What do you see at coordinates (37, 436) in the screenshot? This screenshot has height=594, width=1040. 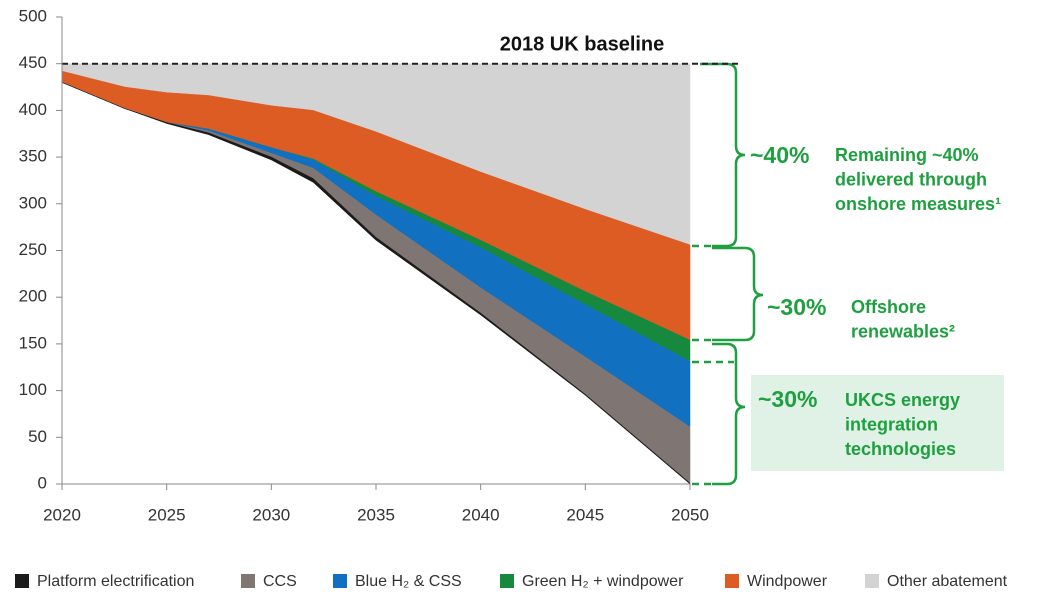 I see `y-tick-label: 50` at bounding box center [37, 436].